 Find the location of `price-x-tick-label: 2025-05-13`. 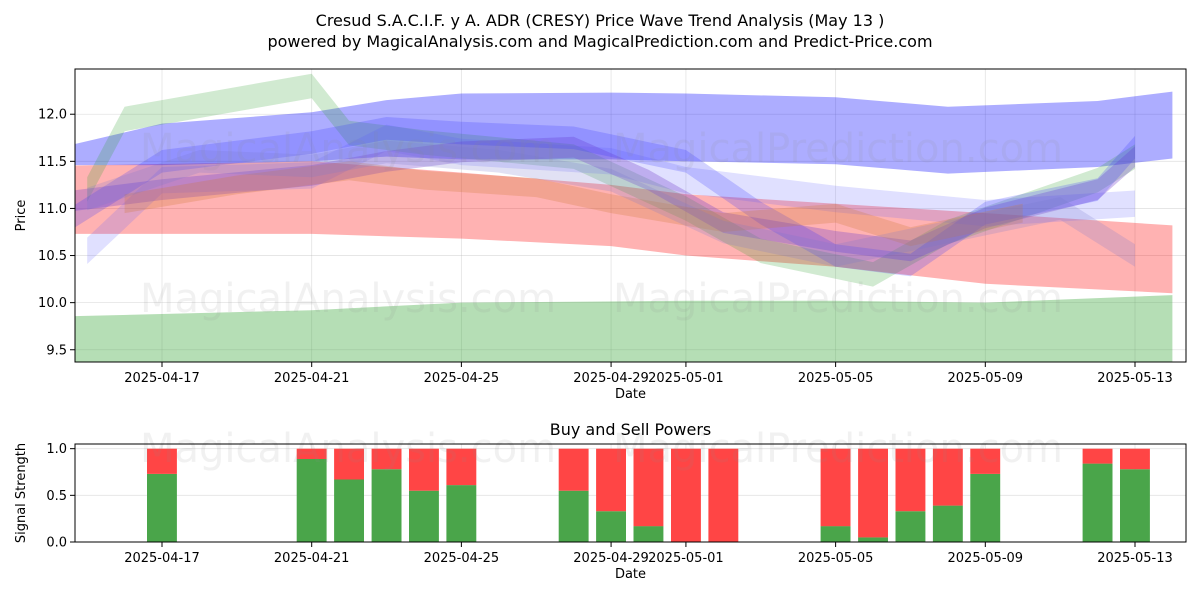

price-x-tick-label: 2025-05-13 is located at coordinates (1135, 378).